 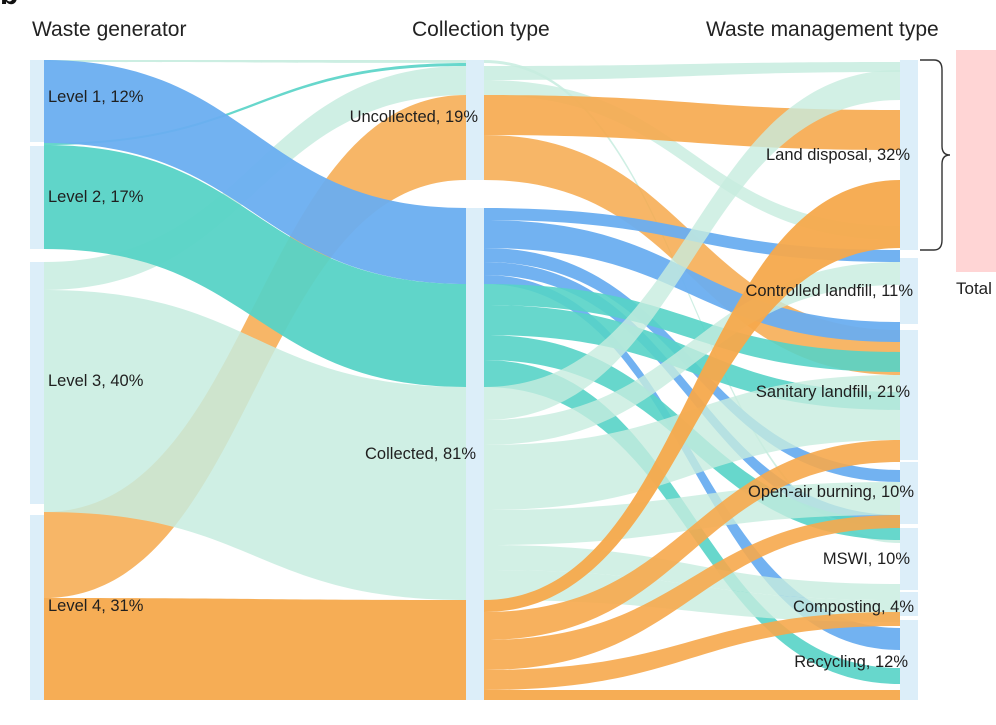 What do you see at coordinates (96, 197) in the screenshot?
I see `generator-label-level-2: Level 2, 17%` at bounding box center [96, 197].